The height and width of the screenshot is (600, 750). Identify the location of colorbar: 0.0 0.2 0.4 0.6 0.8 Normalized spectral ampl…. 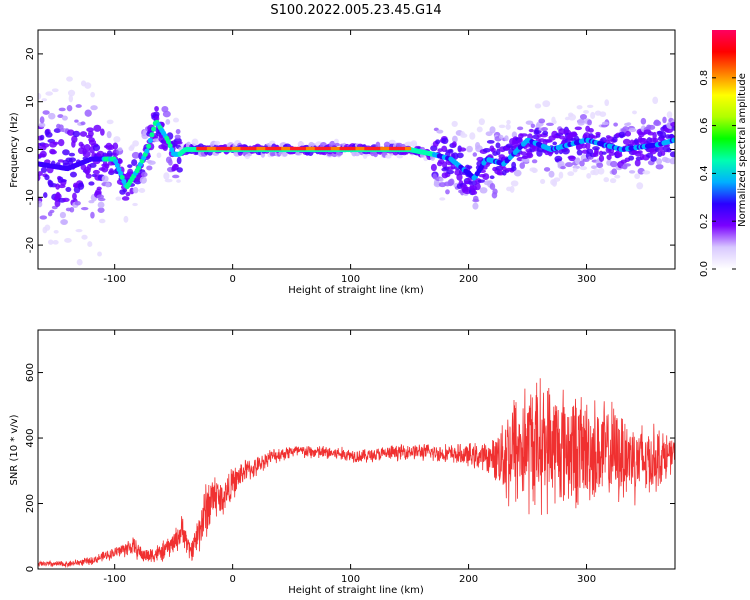
(723, 153).